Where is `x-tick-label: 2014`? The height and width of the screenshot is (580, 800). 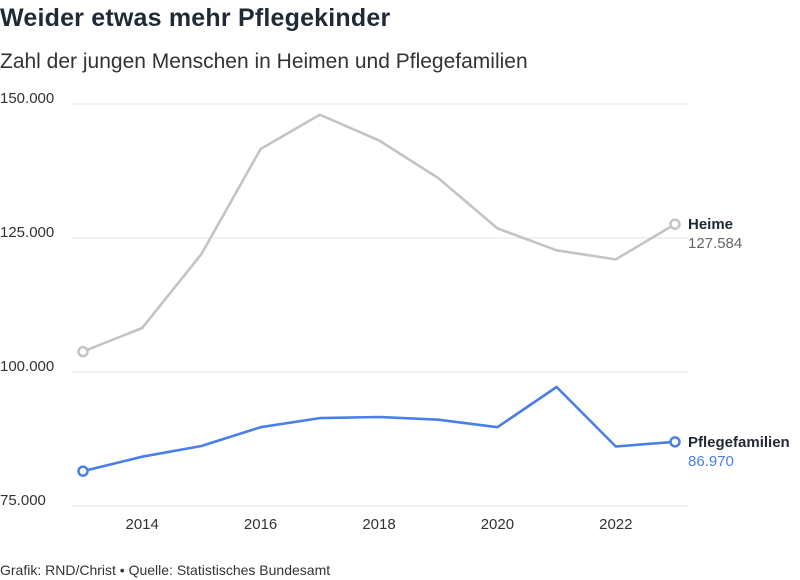 x-tick-label: 2014 is located at coordinates (142, 524).